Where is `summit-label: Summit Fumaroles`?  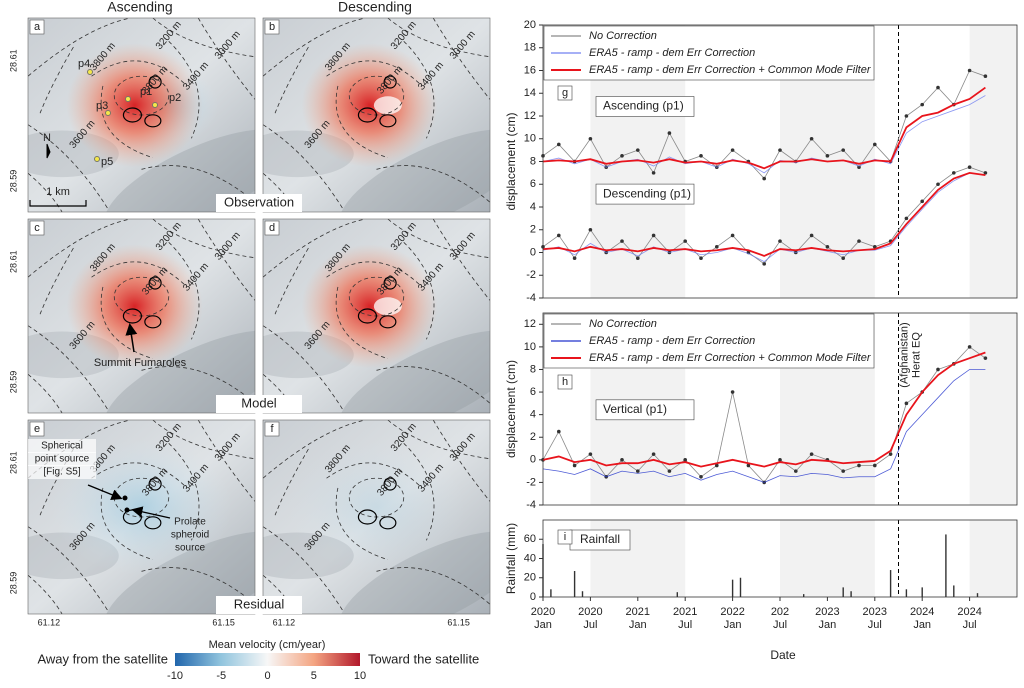 summit-label: Summit Fumaroles is located at coordinates (140, 363).